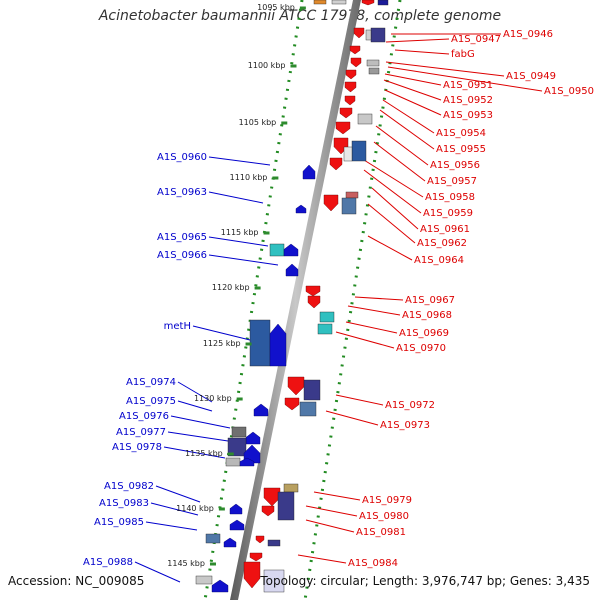 The image size is (600, 600). I want to click on kbp-tick-label: 1095 kbp, so click(276, 7).